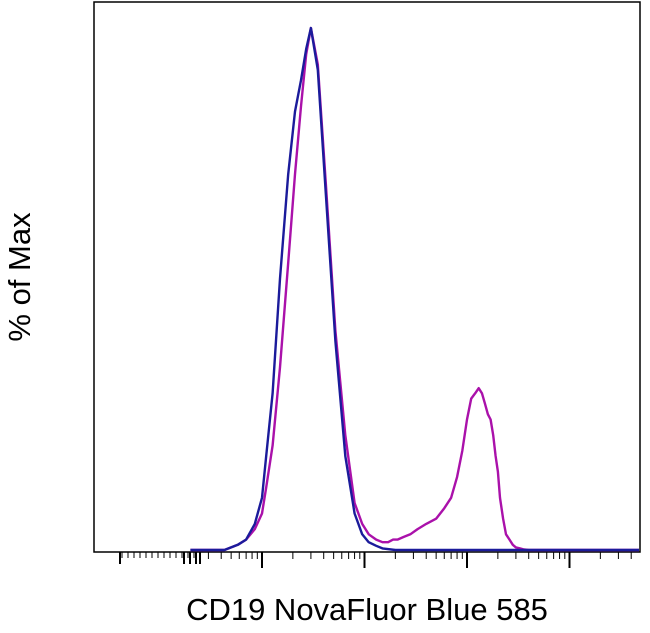 The width and height of the screenshot is (650, 633). Describe the element at coordinates (19, 277) in the screenshot. I see `y-axis-label: % of Max` at that location.